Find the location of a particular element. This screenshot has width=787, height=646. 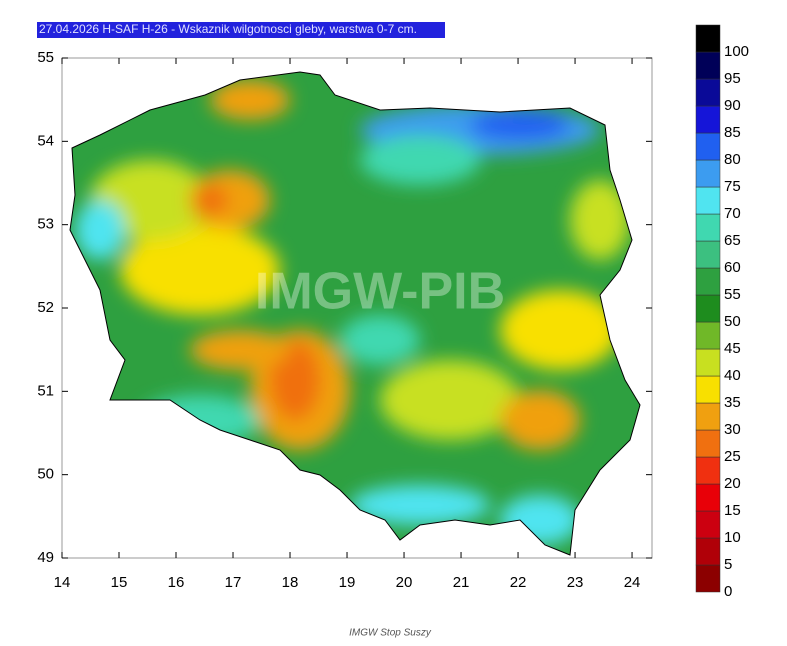

colorbar-label: 70 is located at coordinates (732, 213).